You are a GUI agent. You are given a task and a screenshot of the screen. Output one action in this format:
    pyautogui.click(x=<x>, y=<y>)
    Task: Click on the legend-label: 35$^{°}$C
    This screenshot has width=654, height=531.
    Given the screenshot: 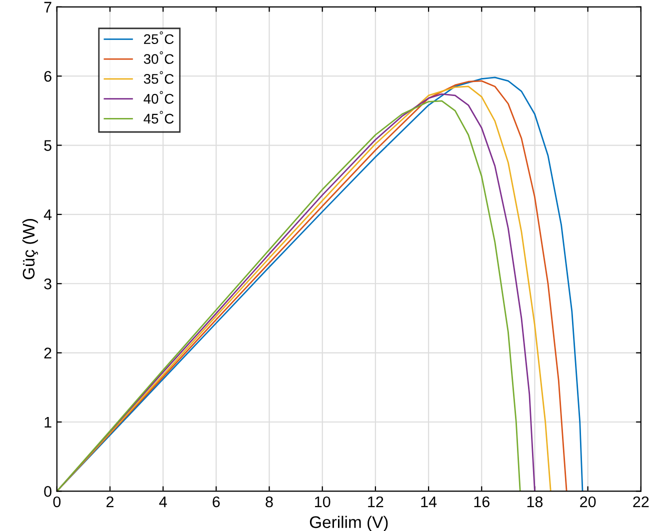 What is the action you would take?
    pyautogui.click(x=159, y=77)
    